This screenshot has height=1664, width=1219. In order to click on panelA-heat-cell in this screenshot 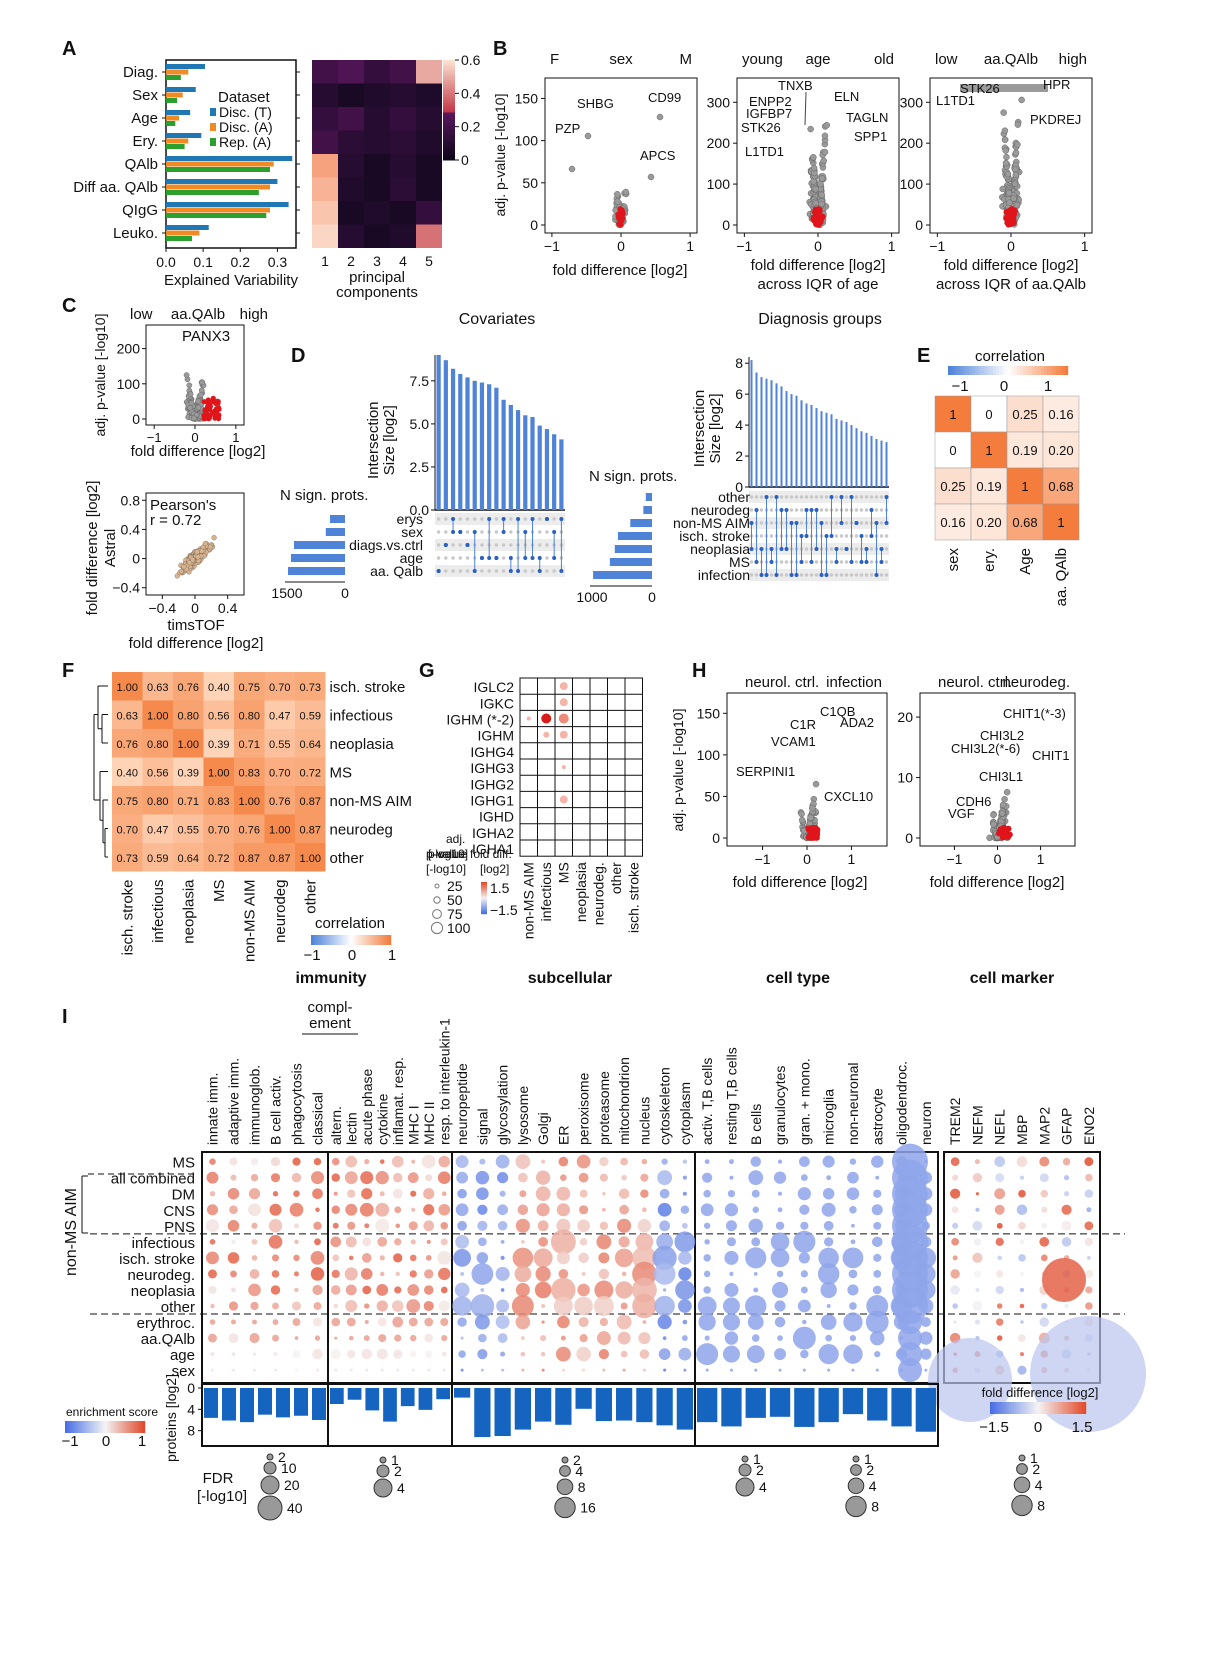, I will do `click(429, 95)`.